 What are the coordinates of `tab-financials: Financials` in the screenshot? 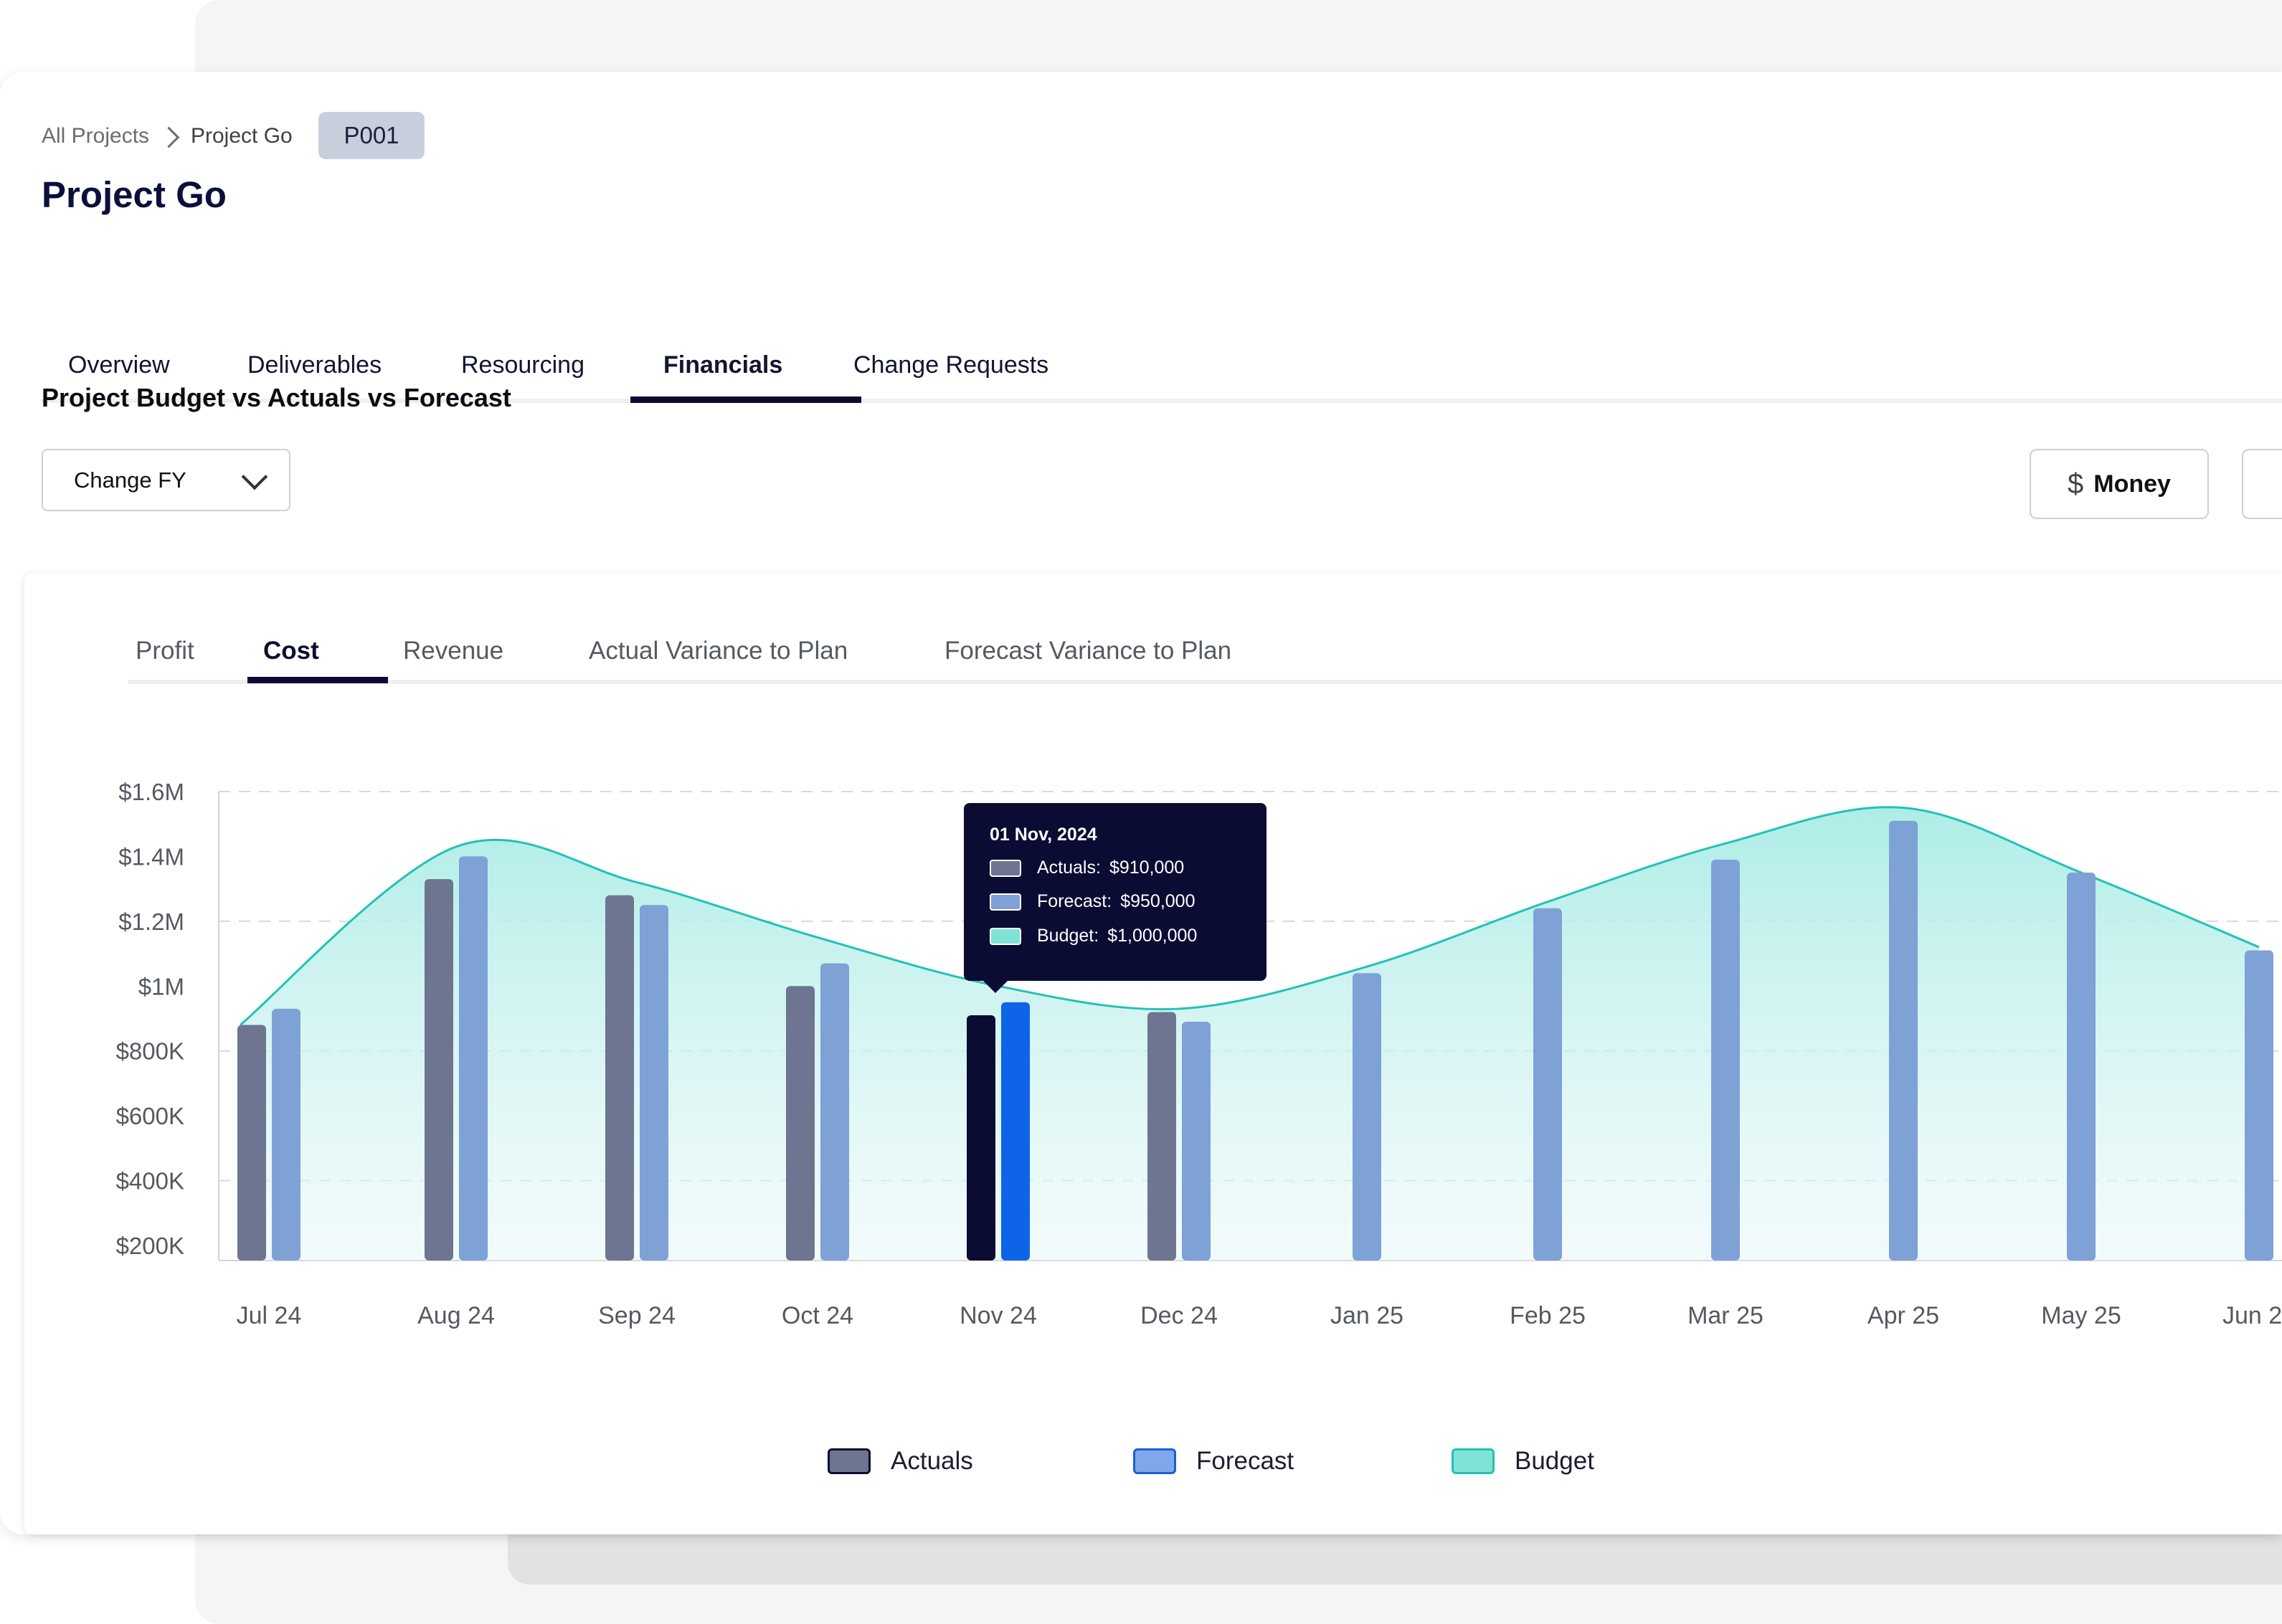 It's located at (723, 365).